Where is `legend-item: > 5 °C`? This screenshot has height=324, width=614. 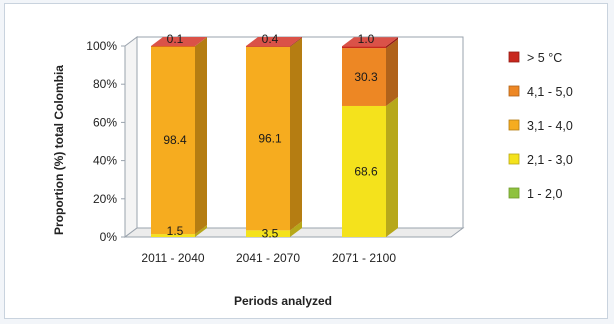
legend-item: > 5 °C is located at coordinates (535, 58).